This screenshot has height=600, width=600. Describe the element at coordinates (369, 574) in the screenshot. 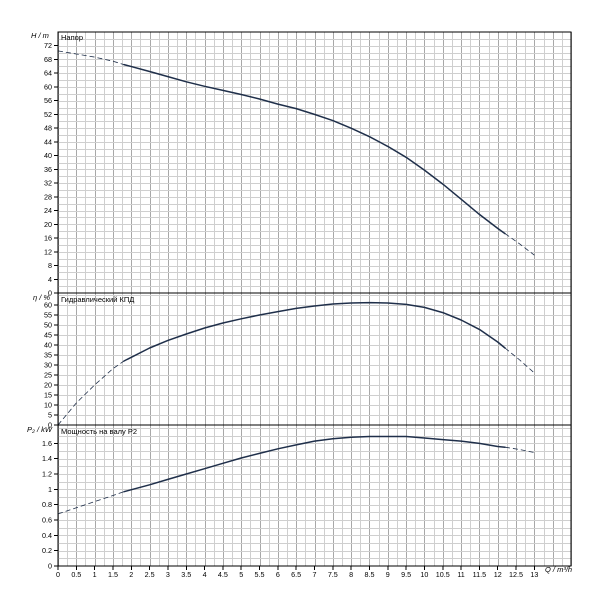

I see `x-tick-label: 8.5` at that location.